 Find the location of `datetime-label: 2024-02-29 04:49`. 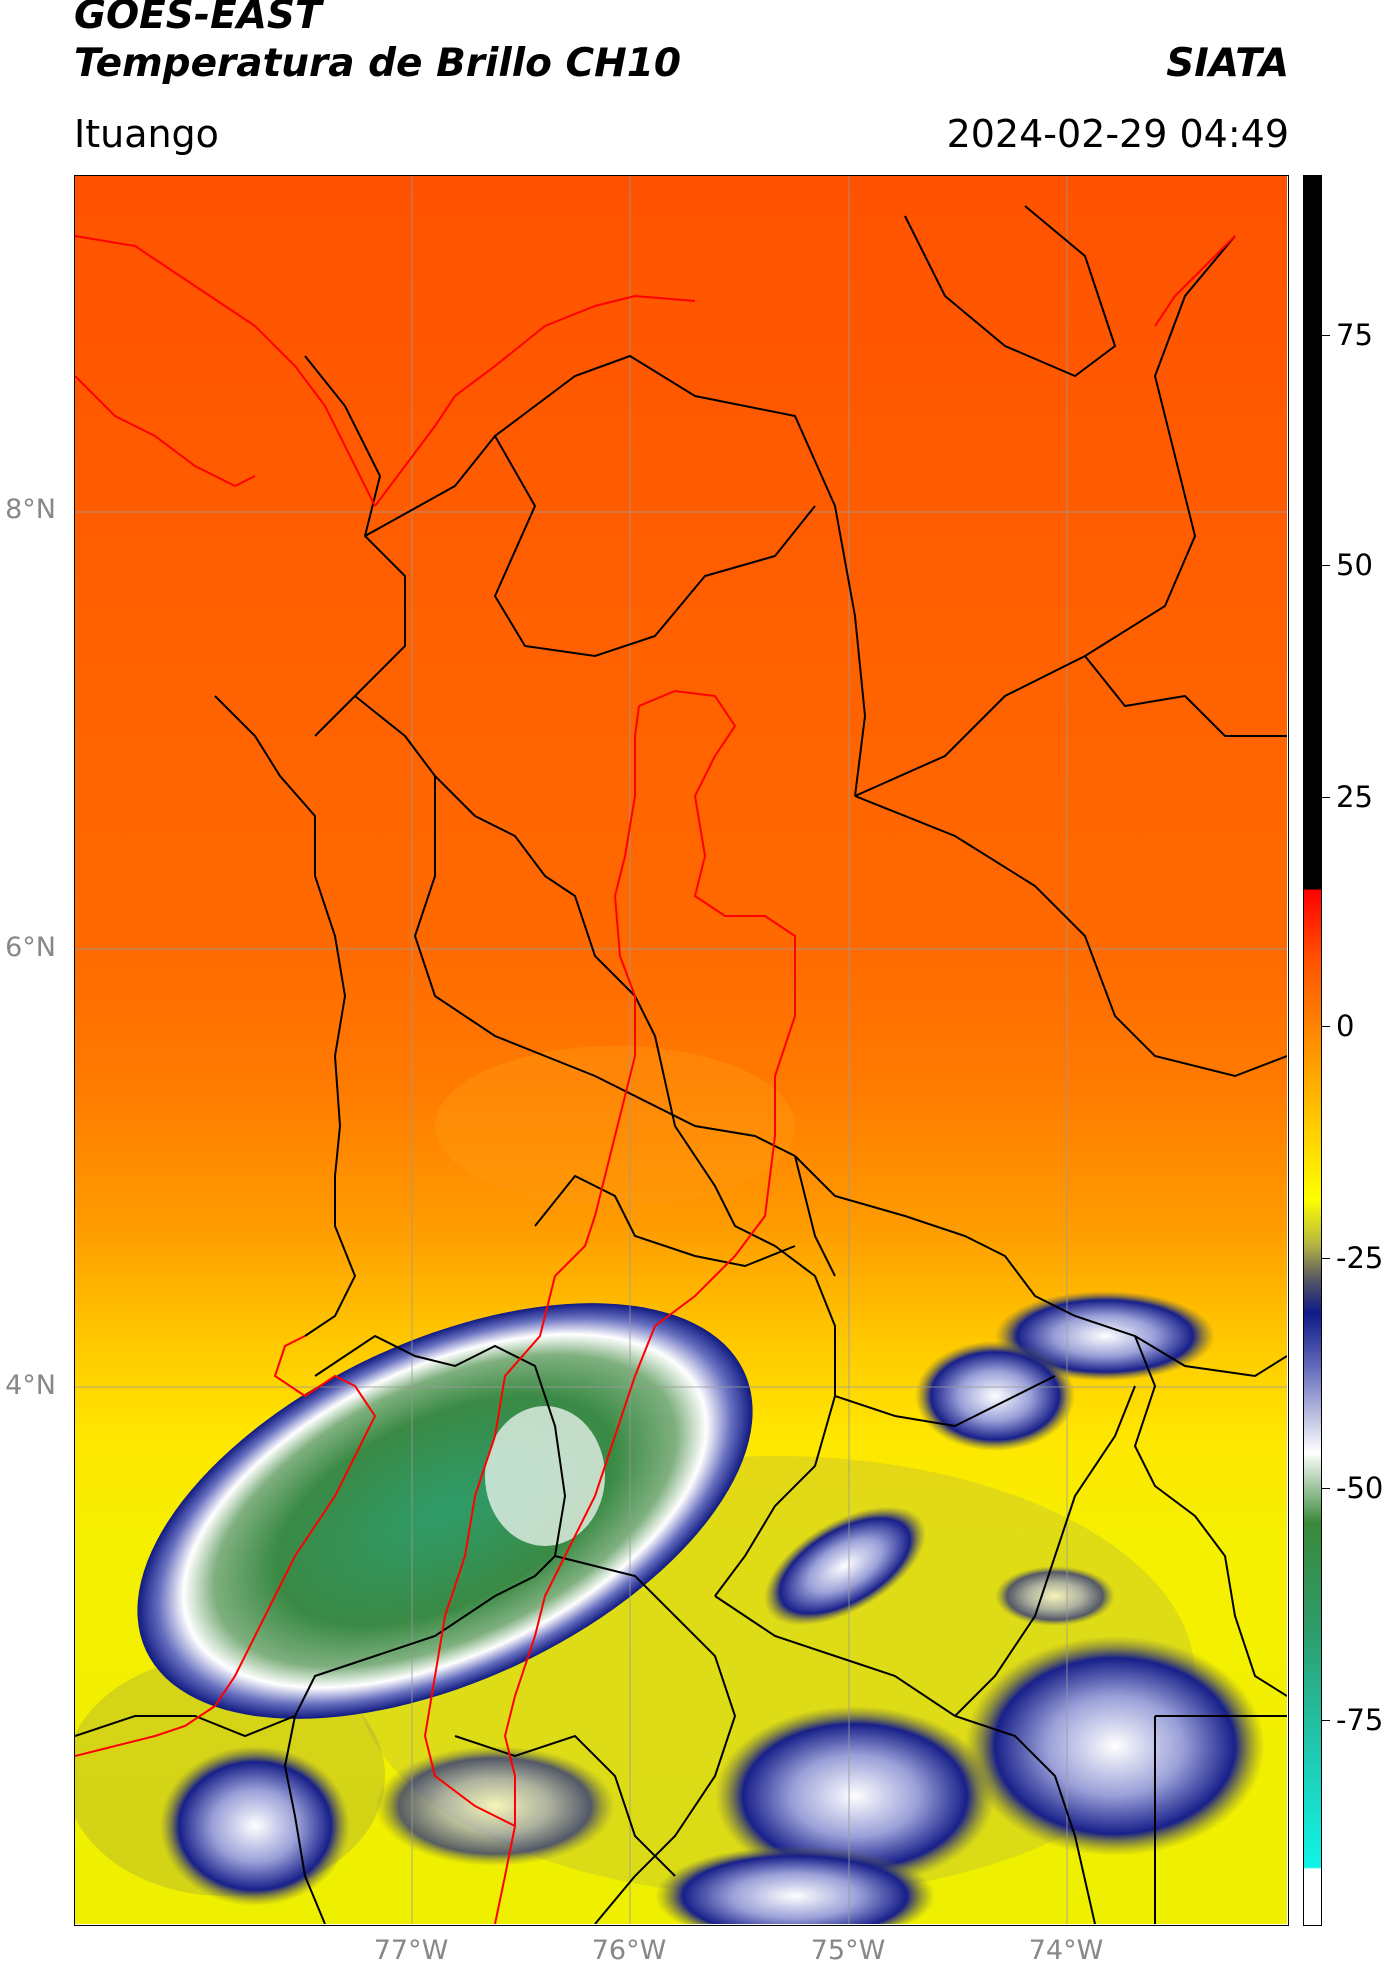

datetime-label: 2024-02-29 04:49 is located at coordinates (1117, 134).